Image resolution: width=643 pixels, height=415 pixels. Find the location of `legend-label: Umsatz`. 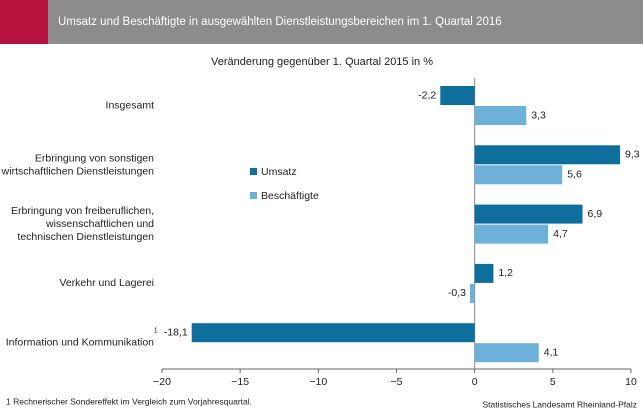

legend-label: Umsatz is located at coordinates (279, 172).